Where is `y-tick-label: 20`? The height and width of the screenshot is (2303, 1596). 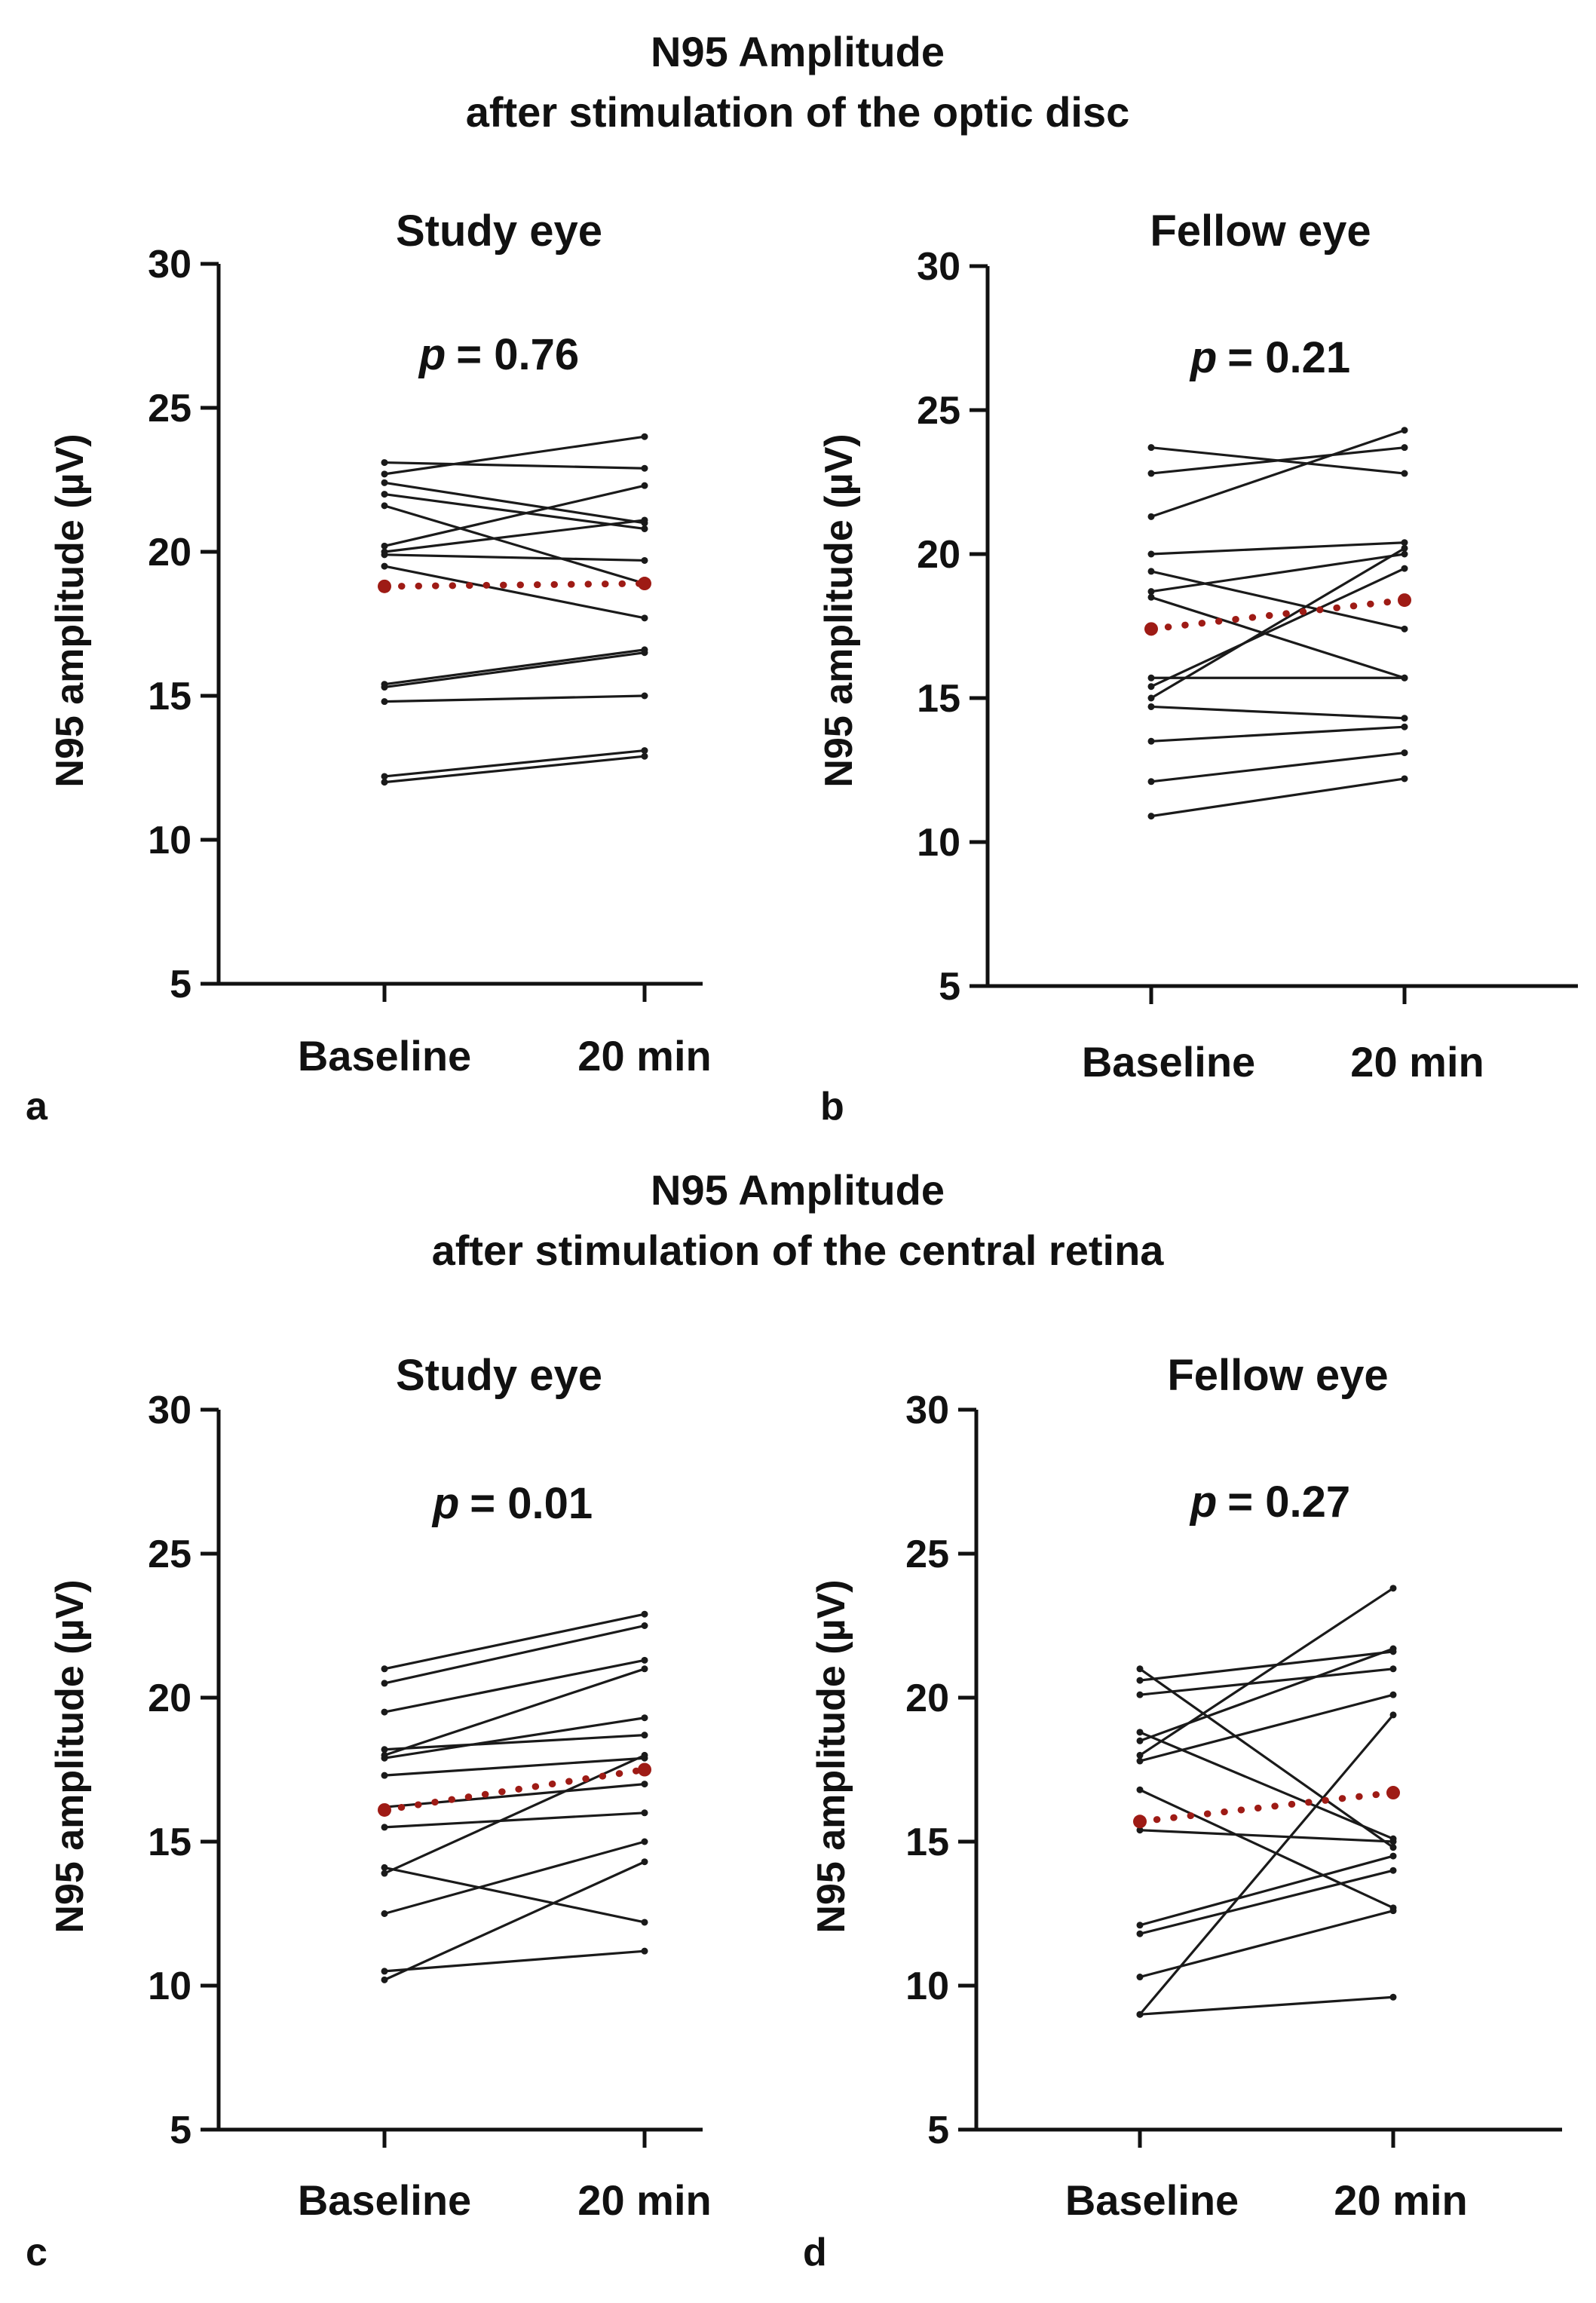
y-tick-label: 20 is located at coordinates (927, 1698).